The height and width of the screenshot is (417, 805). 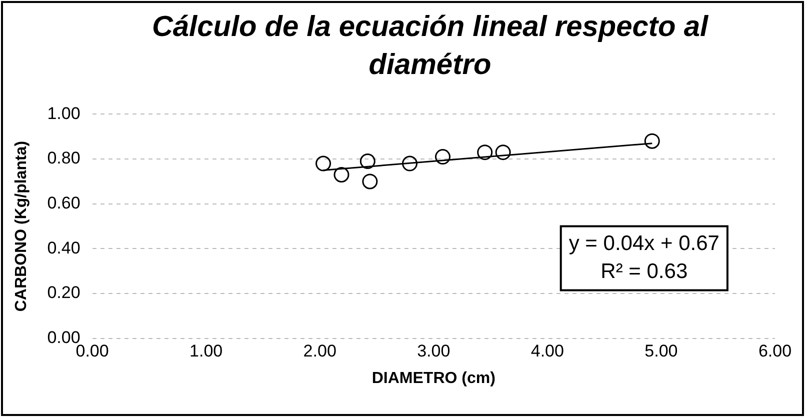 I want to click on chart-title: Cálculo de la ecuación lineal respecto al diamétro, so click(x=430, y=46).